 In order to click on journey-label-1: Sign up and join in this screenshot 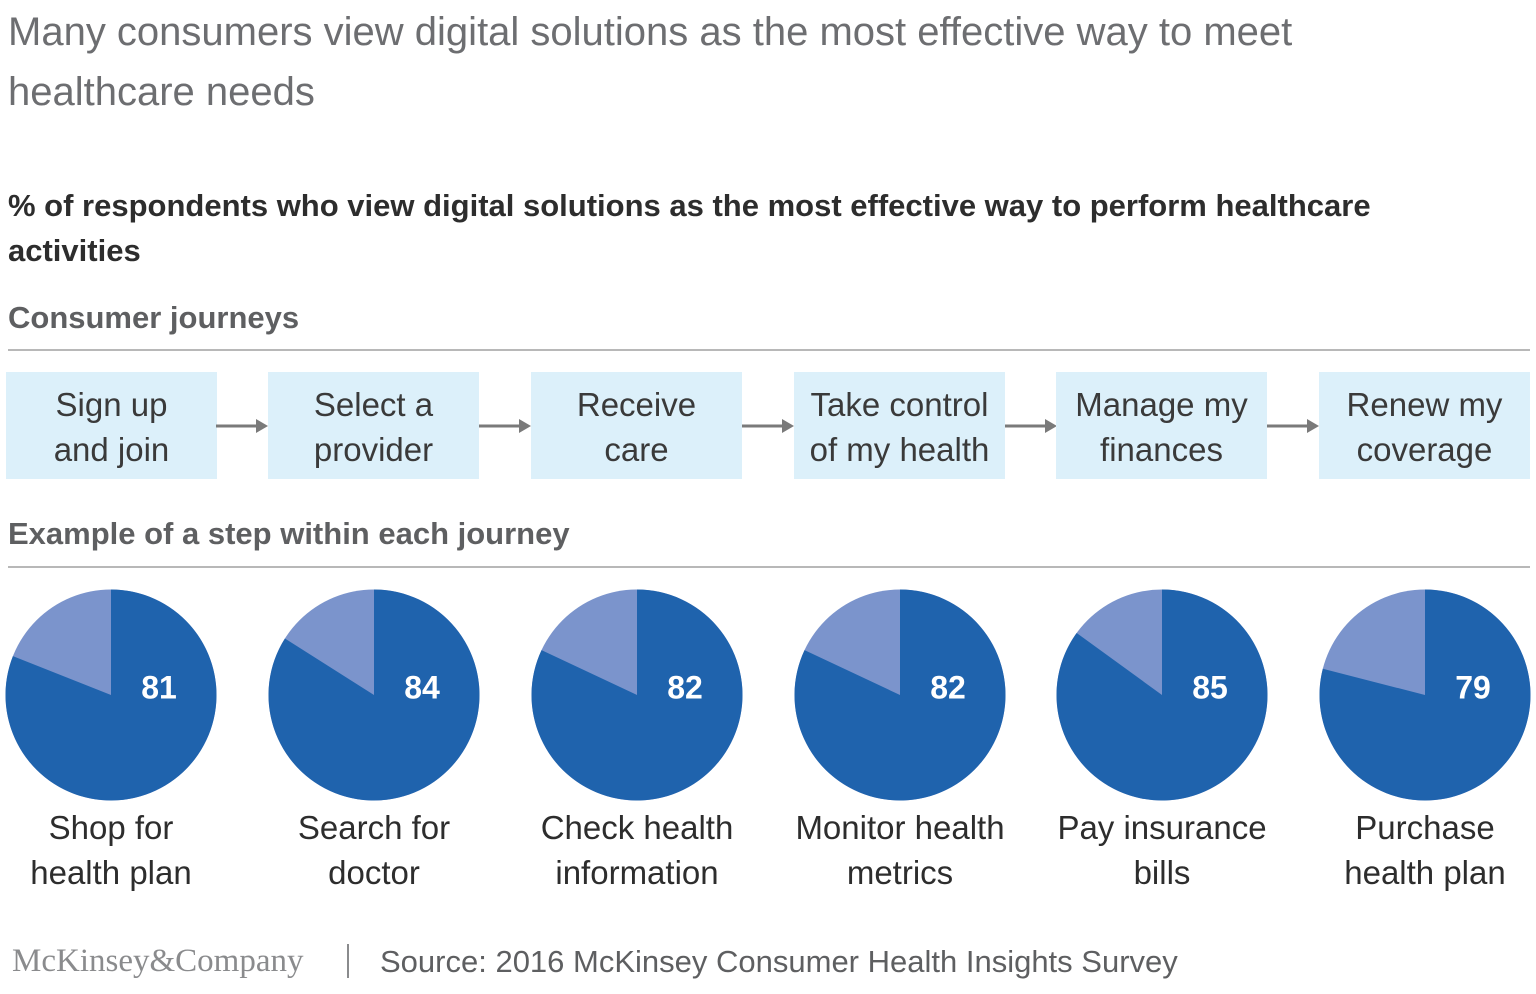, I will do `click(111, 426)`.